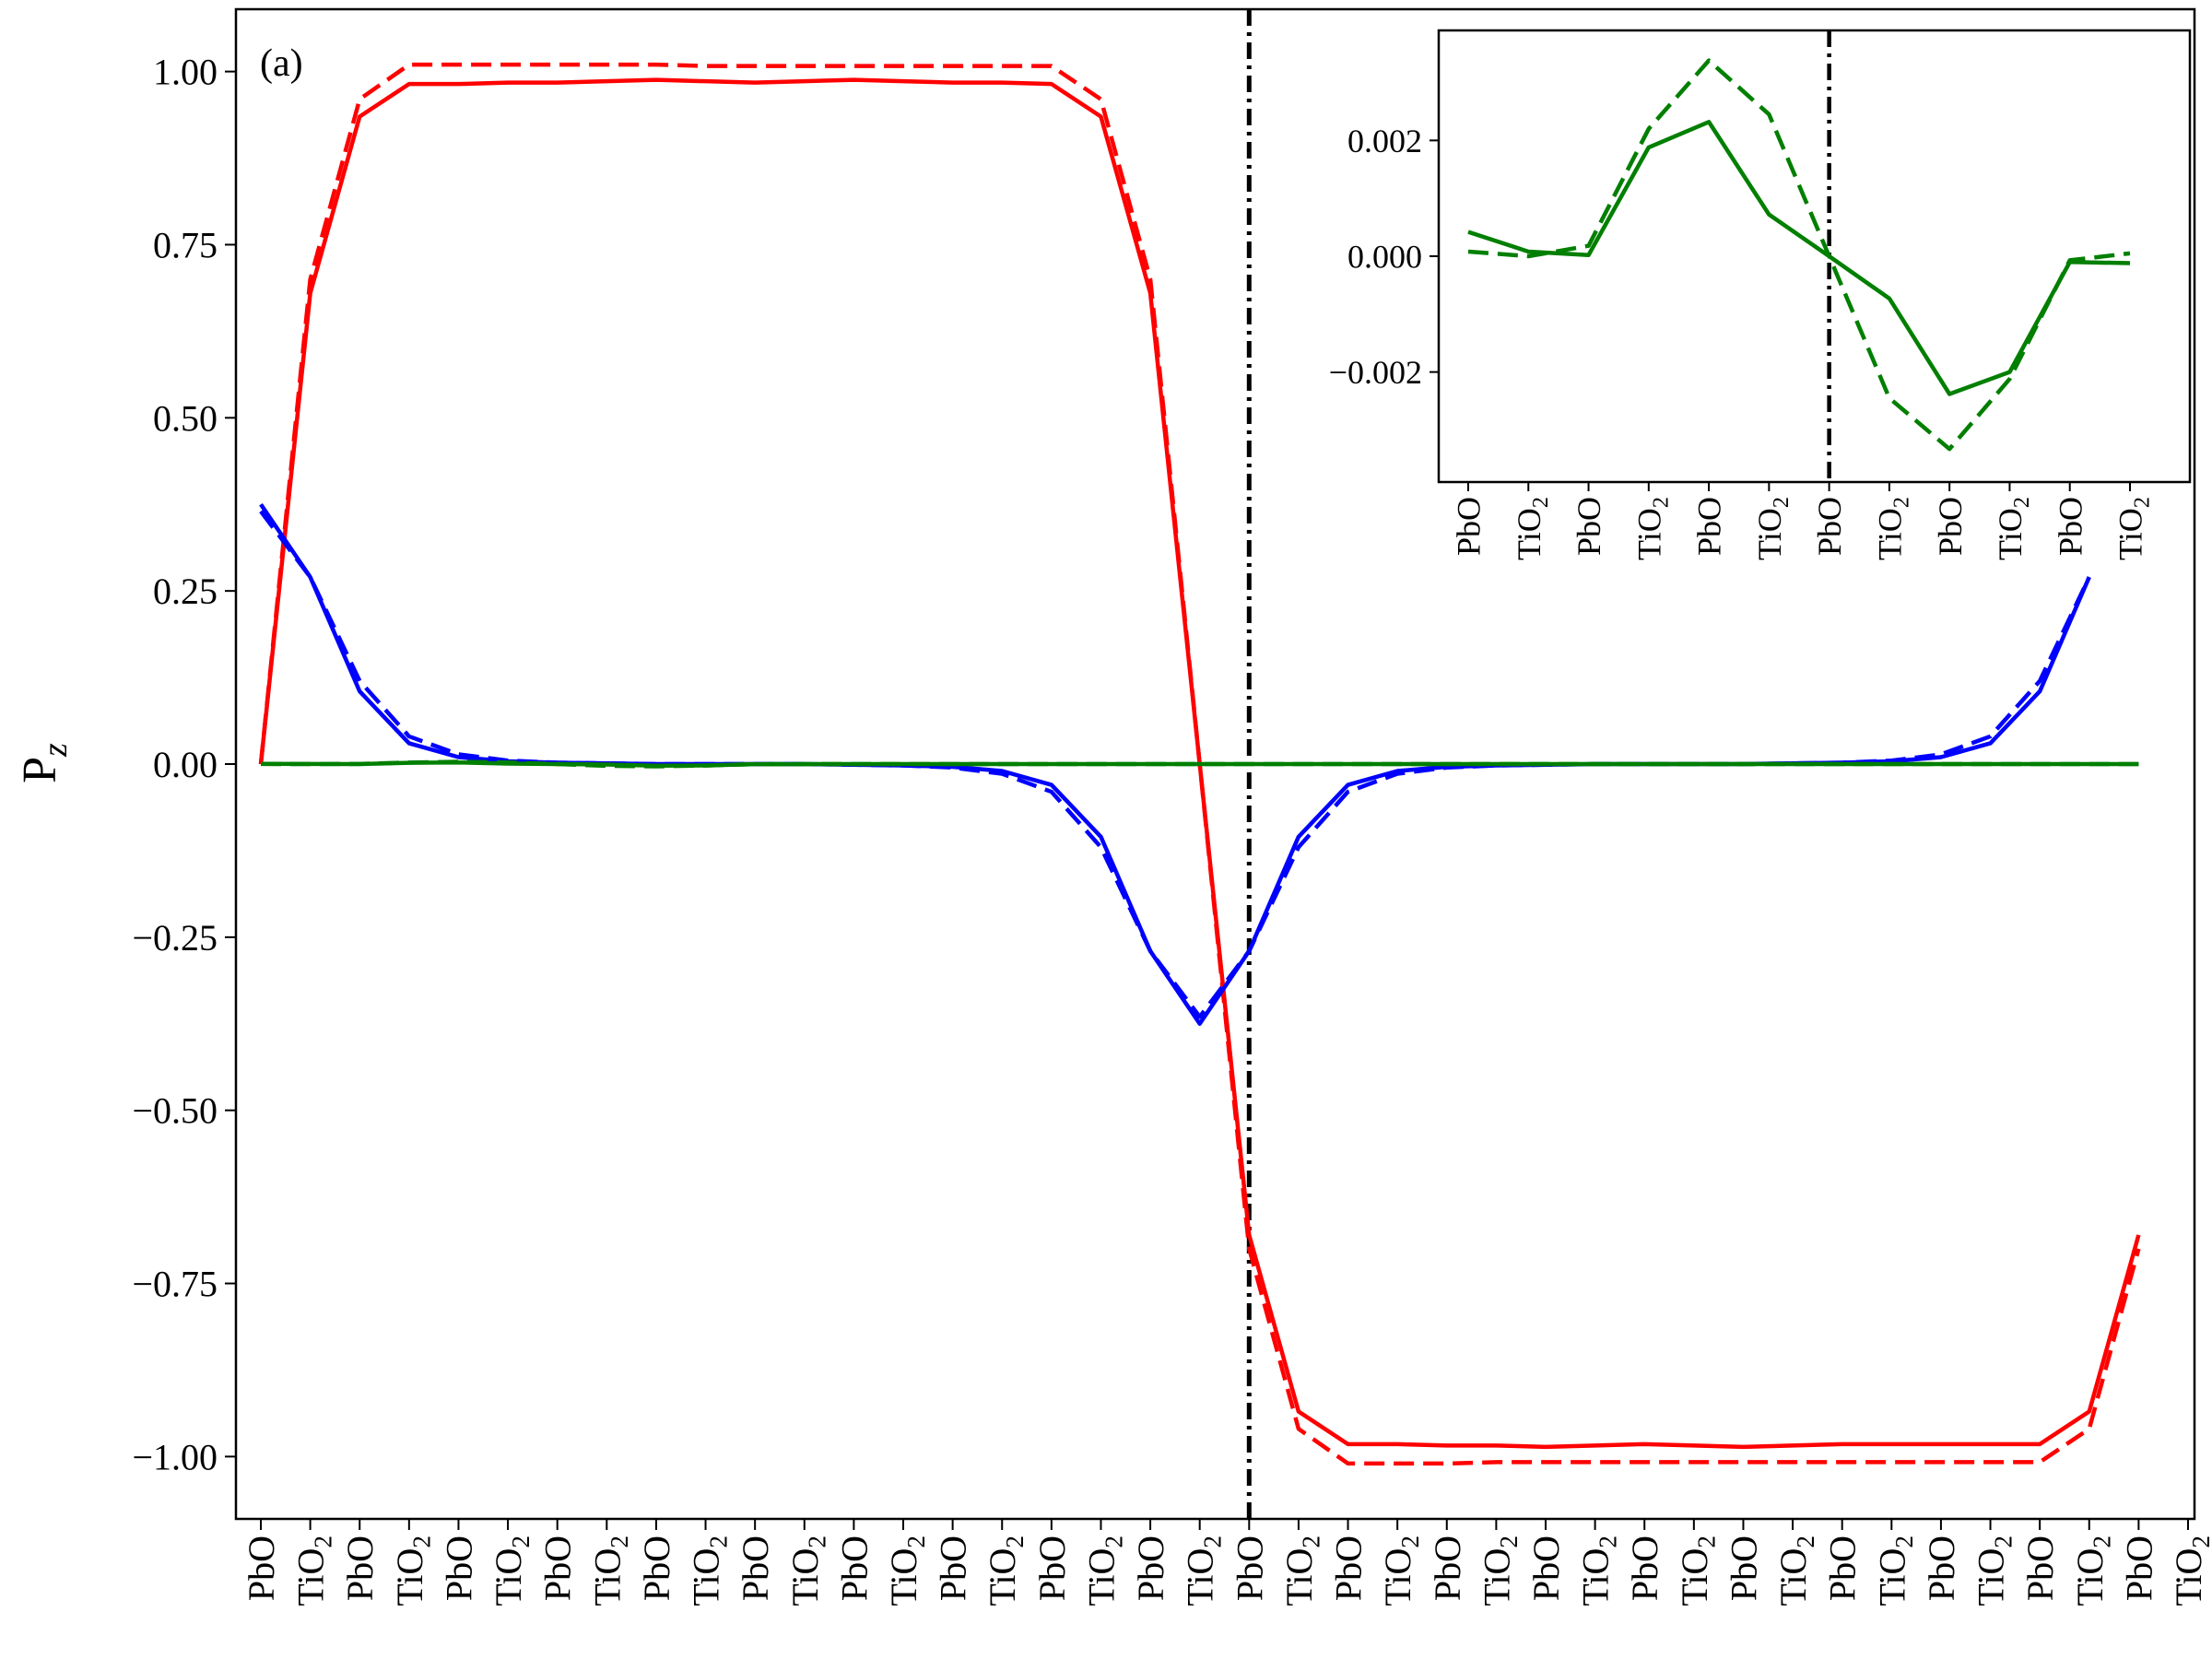 The width and height of the screenshot is (2212, 1659). What do you see at coordinates (185, 72) in the screenshot?
I see `y-tick-label: 1.00` at bounding box center [185, 72].